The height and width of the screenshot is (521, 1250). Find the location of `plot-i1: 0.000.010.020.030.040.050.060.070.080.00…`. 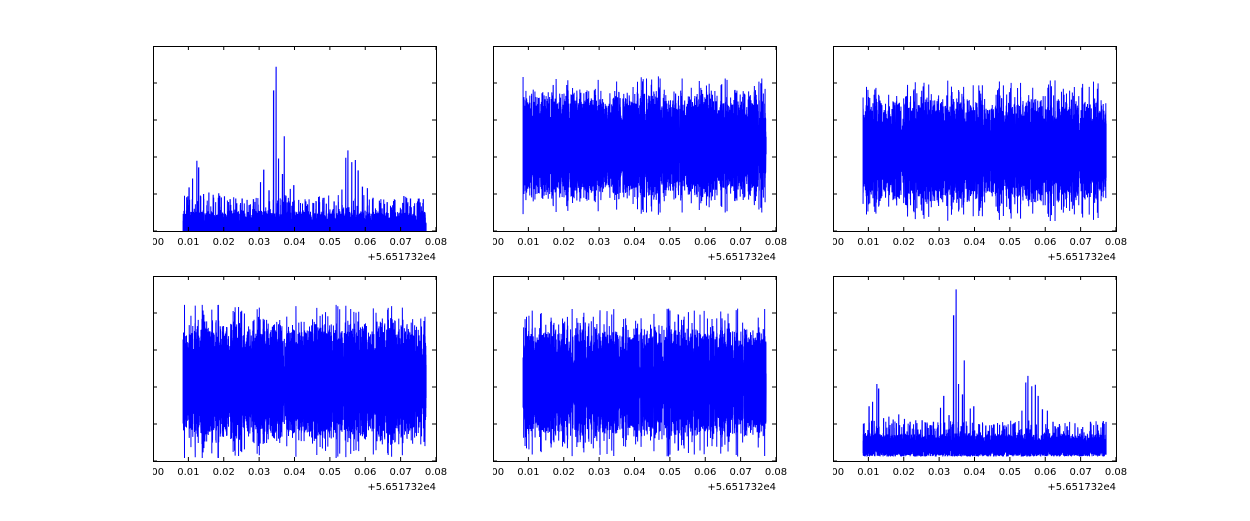

plot-i1: 0.000.010.020.030.040.050.060.070.080.00… is located at coordinates (300, 154).